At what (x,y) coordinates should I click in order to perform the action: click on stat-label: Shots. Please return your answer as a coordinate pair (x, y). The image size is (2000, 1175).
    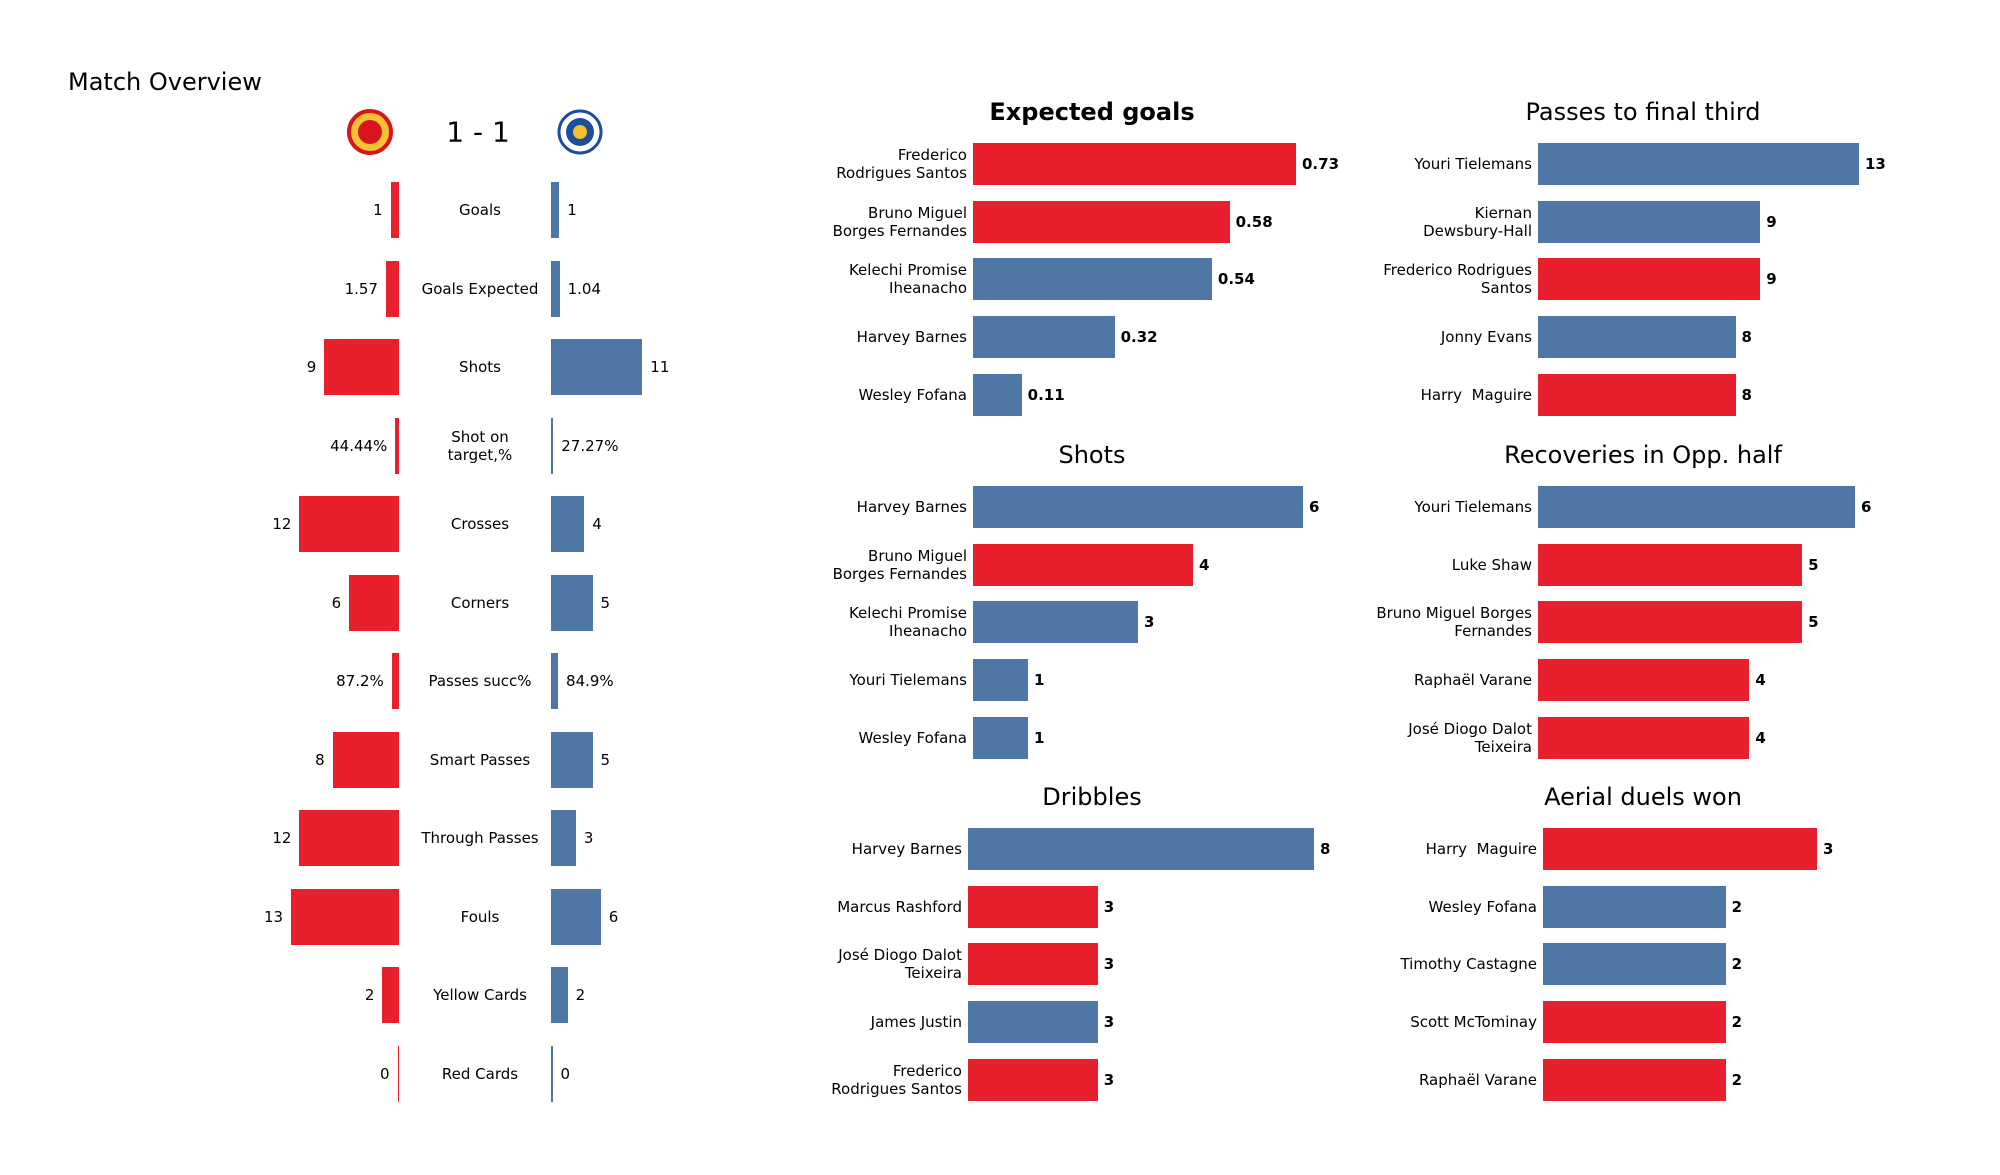
    Looking at the image, I should click on (480, 367).